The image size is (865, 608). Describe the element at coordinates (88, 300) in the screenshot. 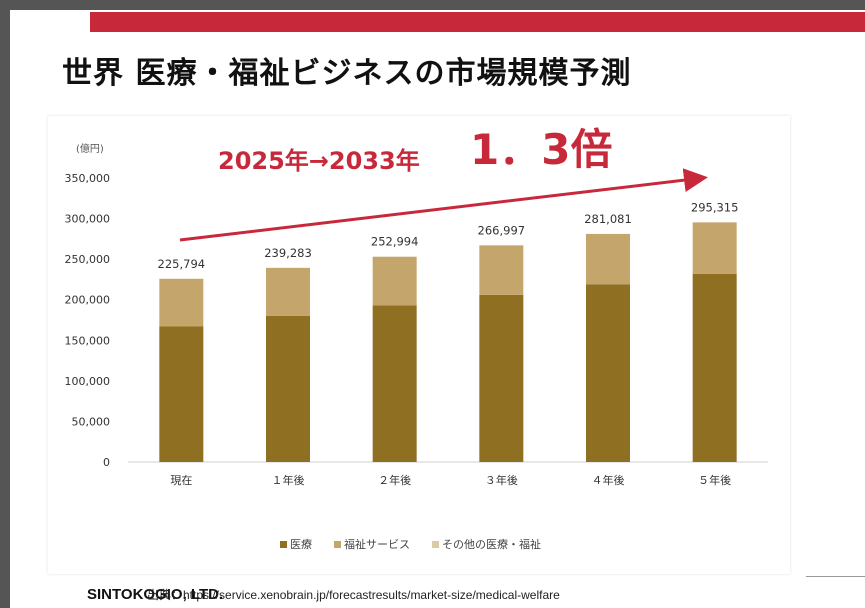

I see `y-tick-label: 200,000` at that location.